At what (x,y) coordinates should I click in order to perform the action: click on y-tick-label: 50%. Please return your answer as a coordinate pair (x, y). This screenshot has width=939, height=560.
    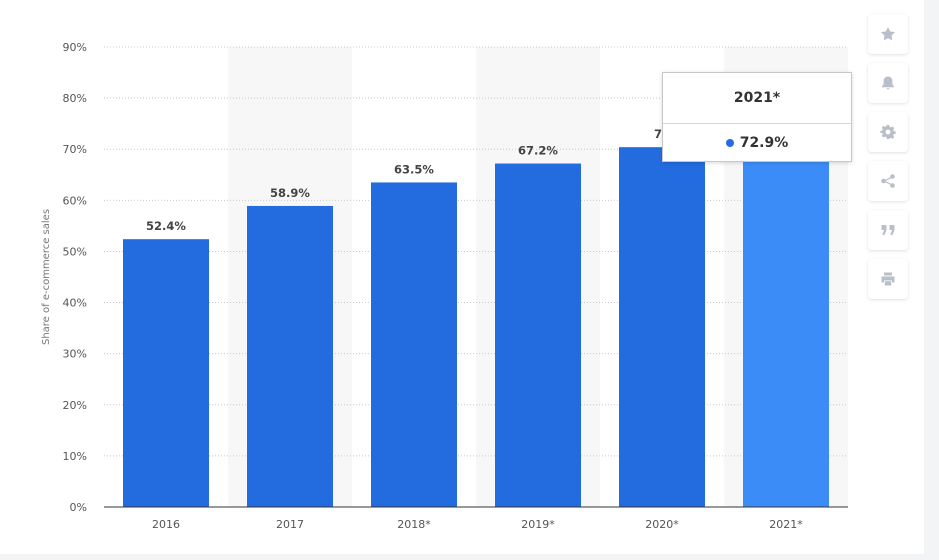
    Looking at the image, I should click on (75, 251).